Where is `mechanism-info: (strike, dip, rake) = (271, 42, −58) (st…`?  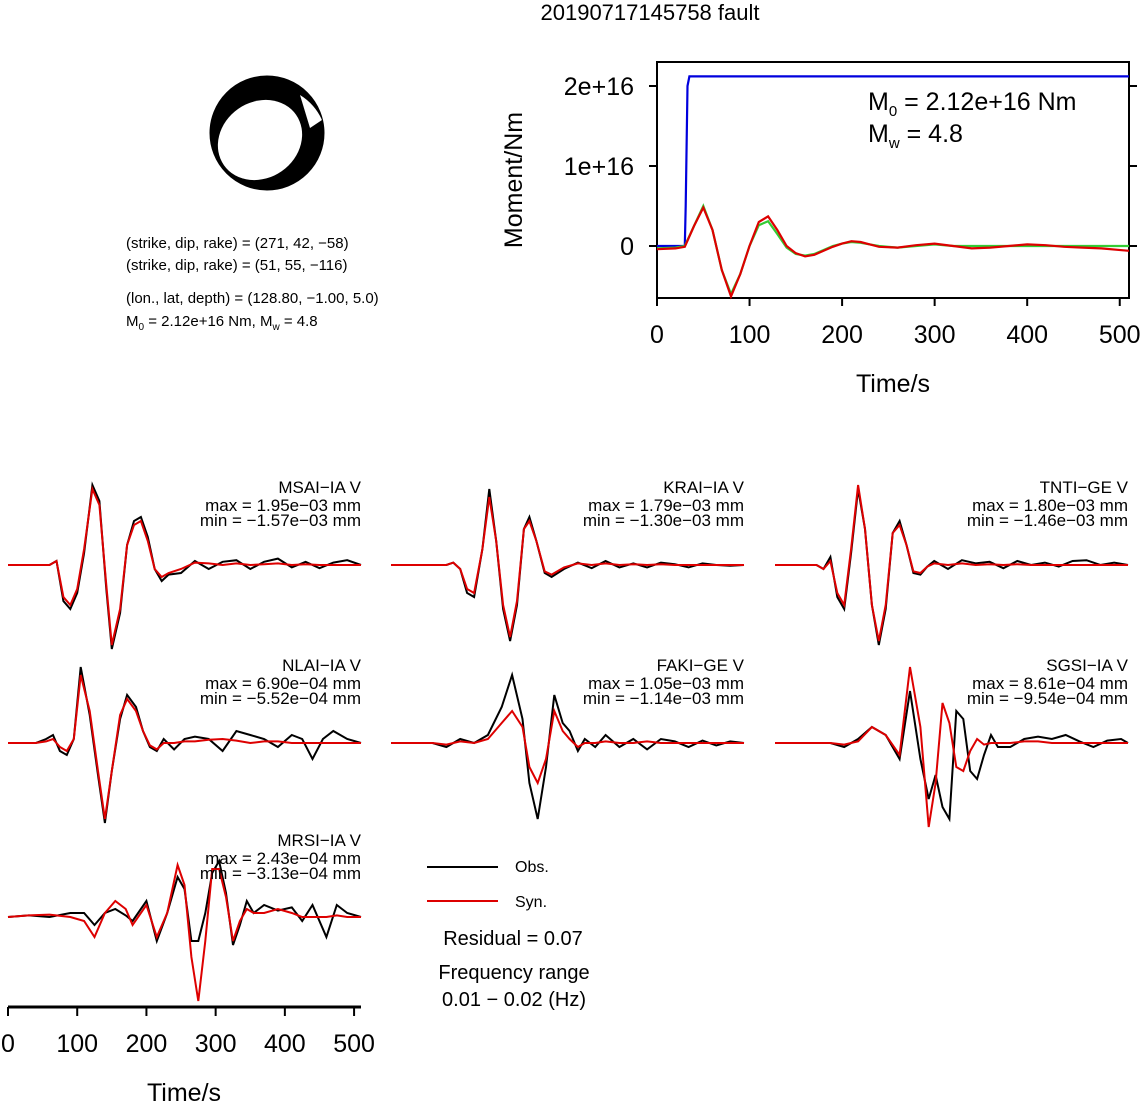
mechanism-info: (strike, dip, rake) = (271, 42, −58) (st… is located at coordinates (252, 284).